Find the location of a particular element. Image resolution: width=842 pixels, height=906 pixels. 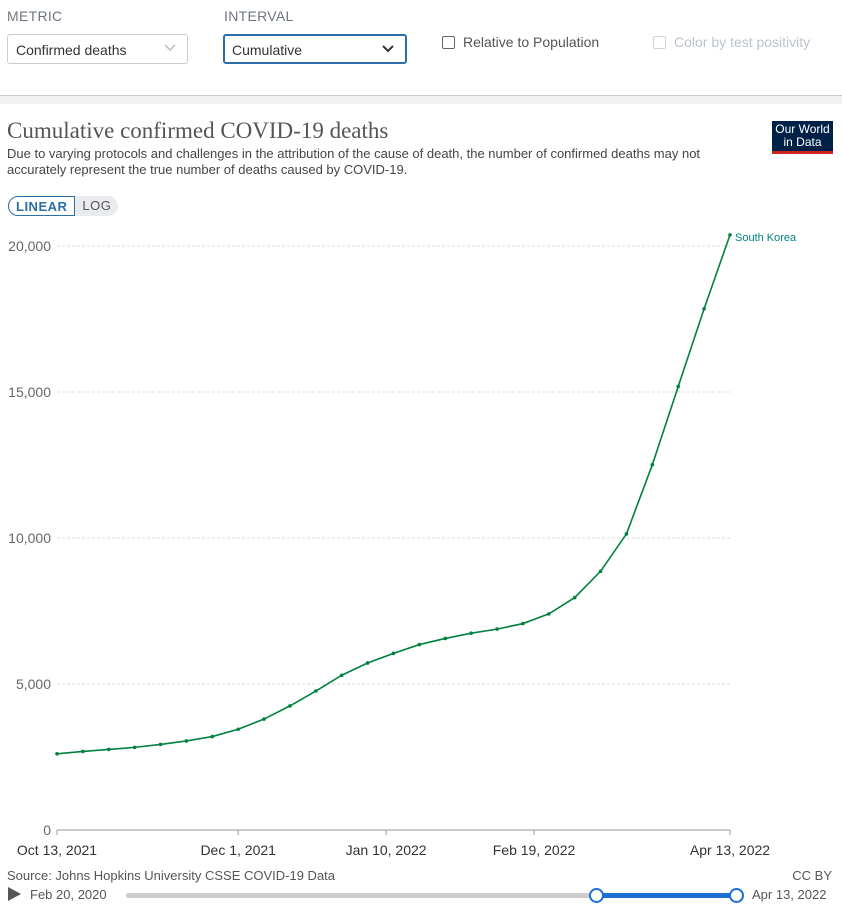

logo-text: Our World in Data is located at coordinates (802, 135).